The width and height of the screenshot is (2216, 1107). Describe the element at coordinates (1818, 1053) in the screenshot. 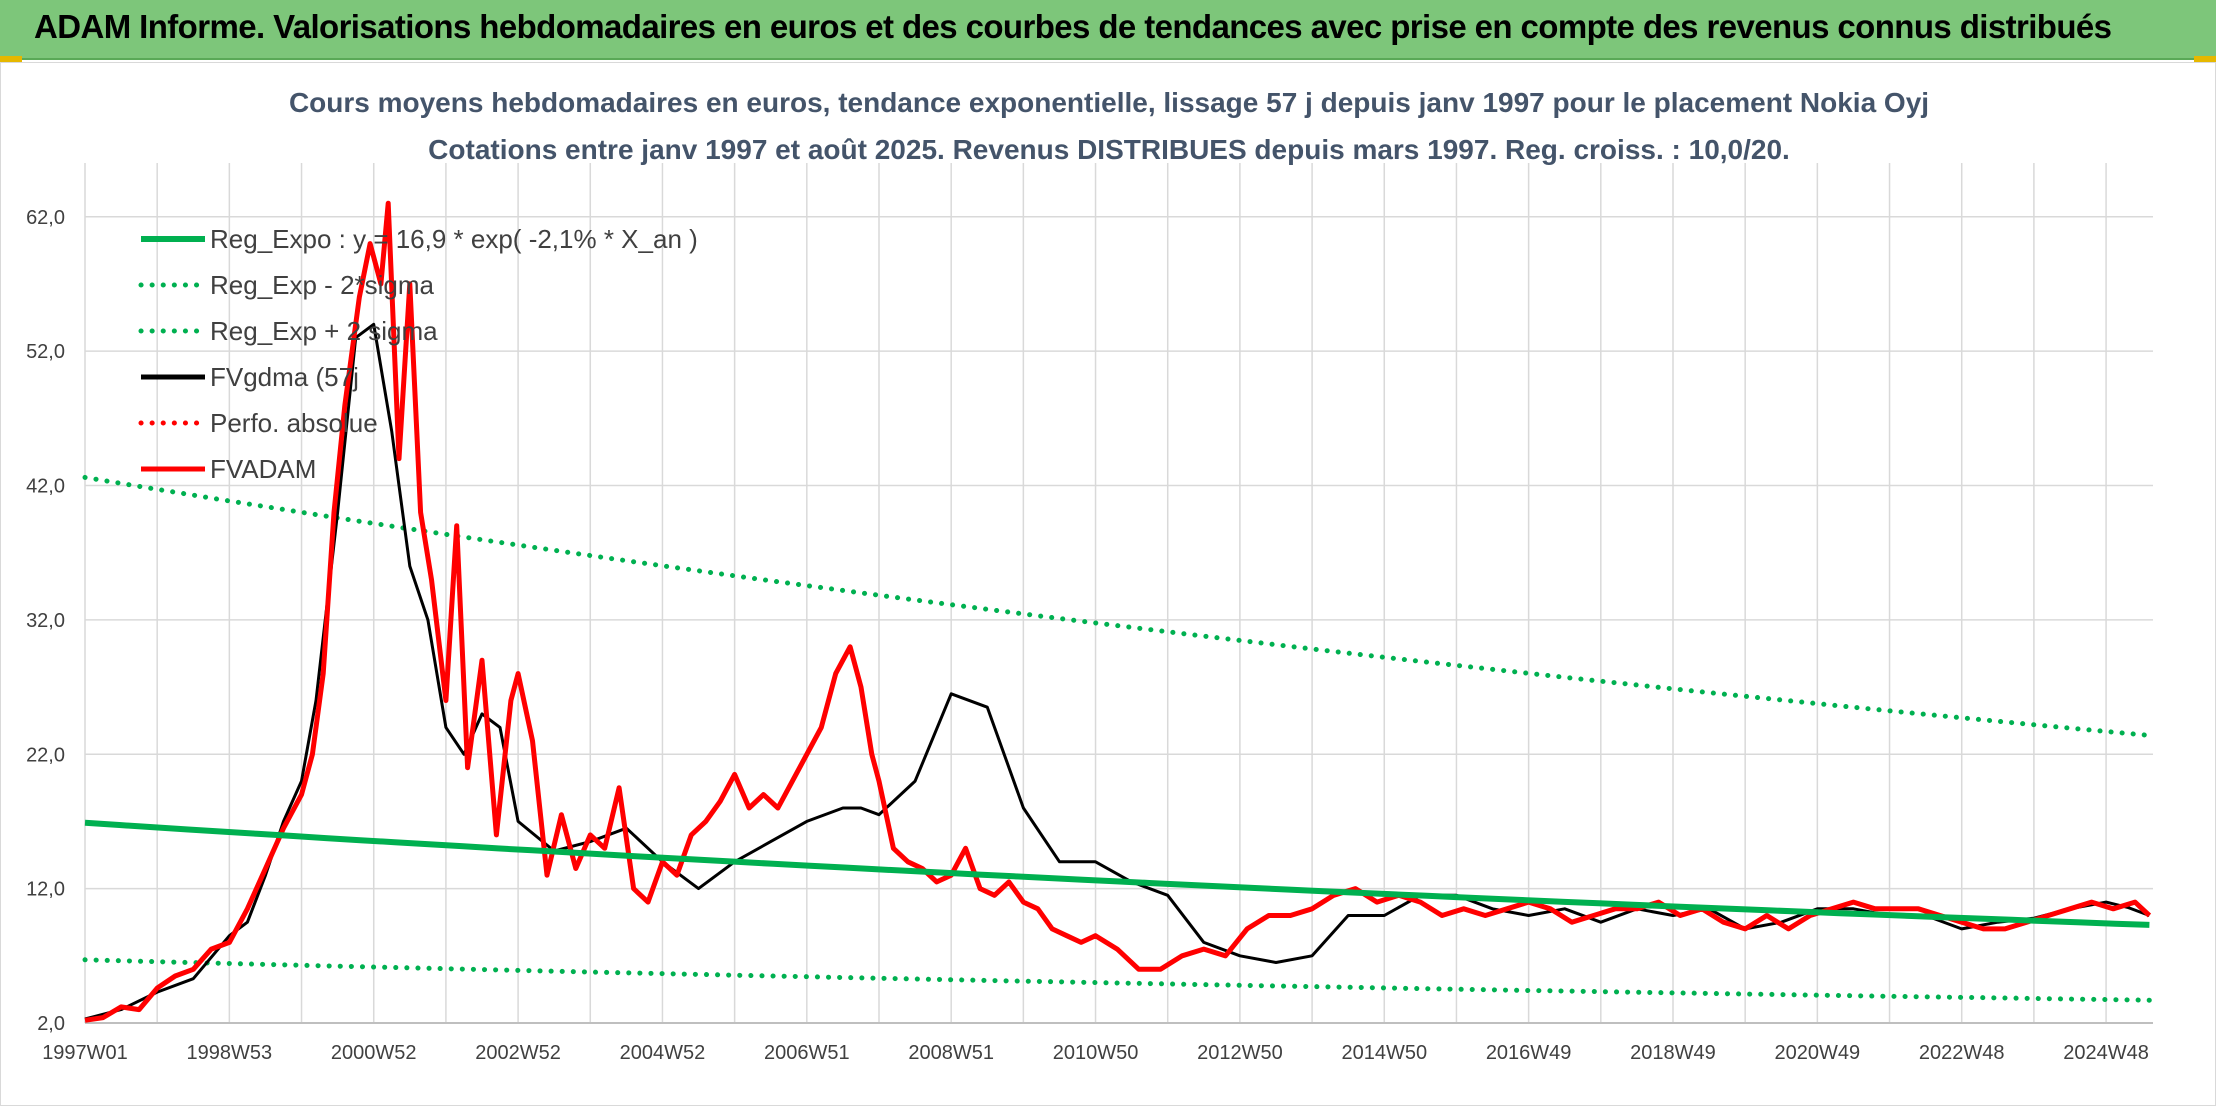

I see `x-tick-label: 2020W49` at that location.